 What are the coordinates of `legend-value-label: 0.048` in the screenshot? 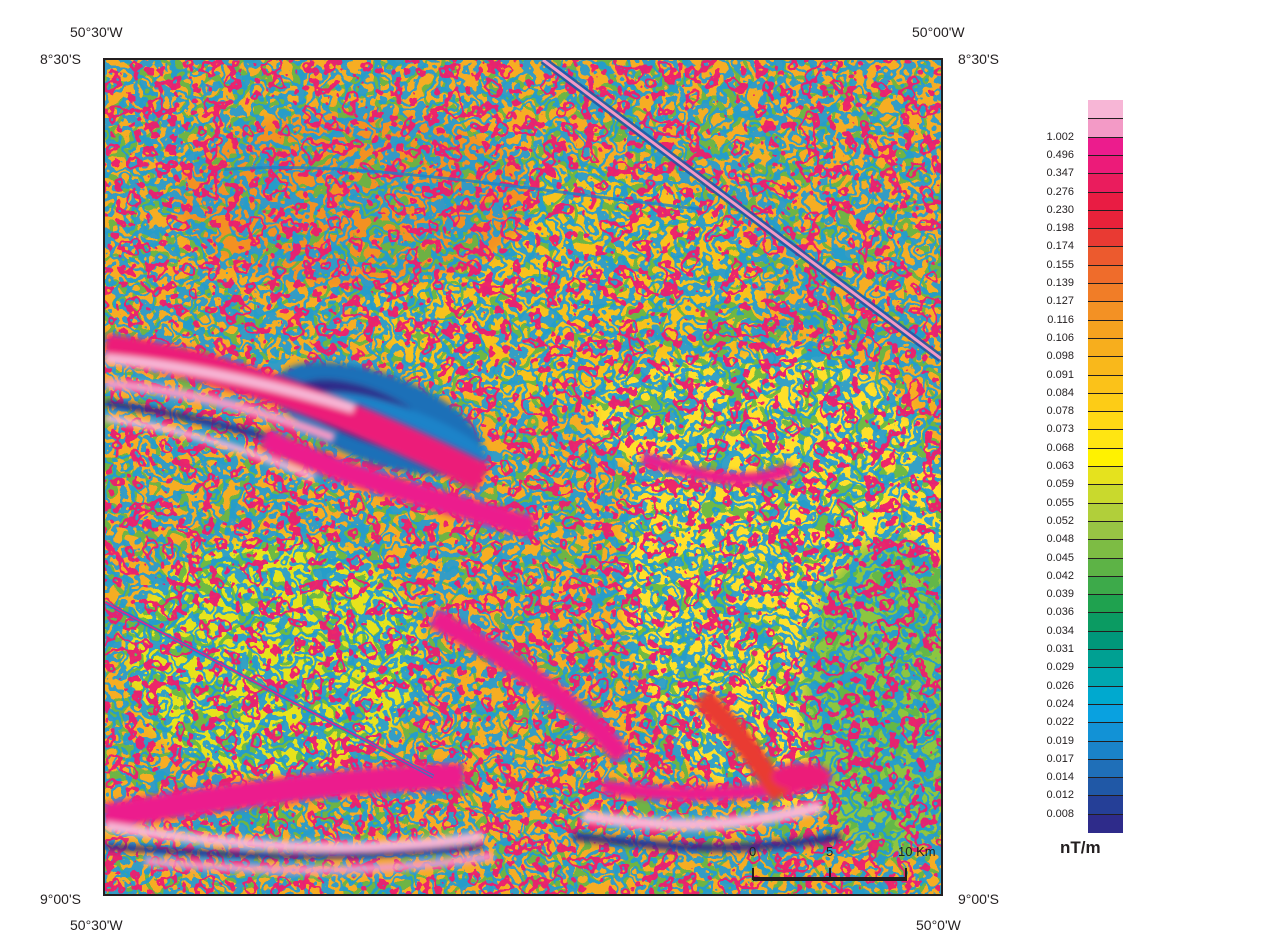 It's located at (1060, 539).